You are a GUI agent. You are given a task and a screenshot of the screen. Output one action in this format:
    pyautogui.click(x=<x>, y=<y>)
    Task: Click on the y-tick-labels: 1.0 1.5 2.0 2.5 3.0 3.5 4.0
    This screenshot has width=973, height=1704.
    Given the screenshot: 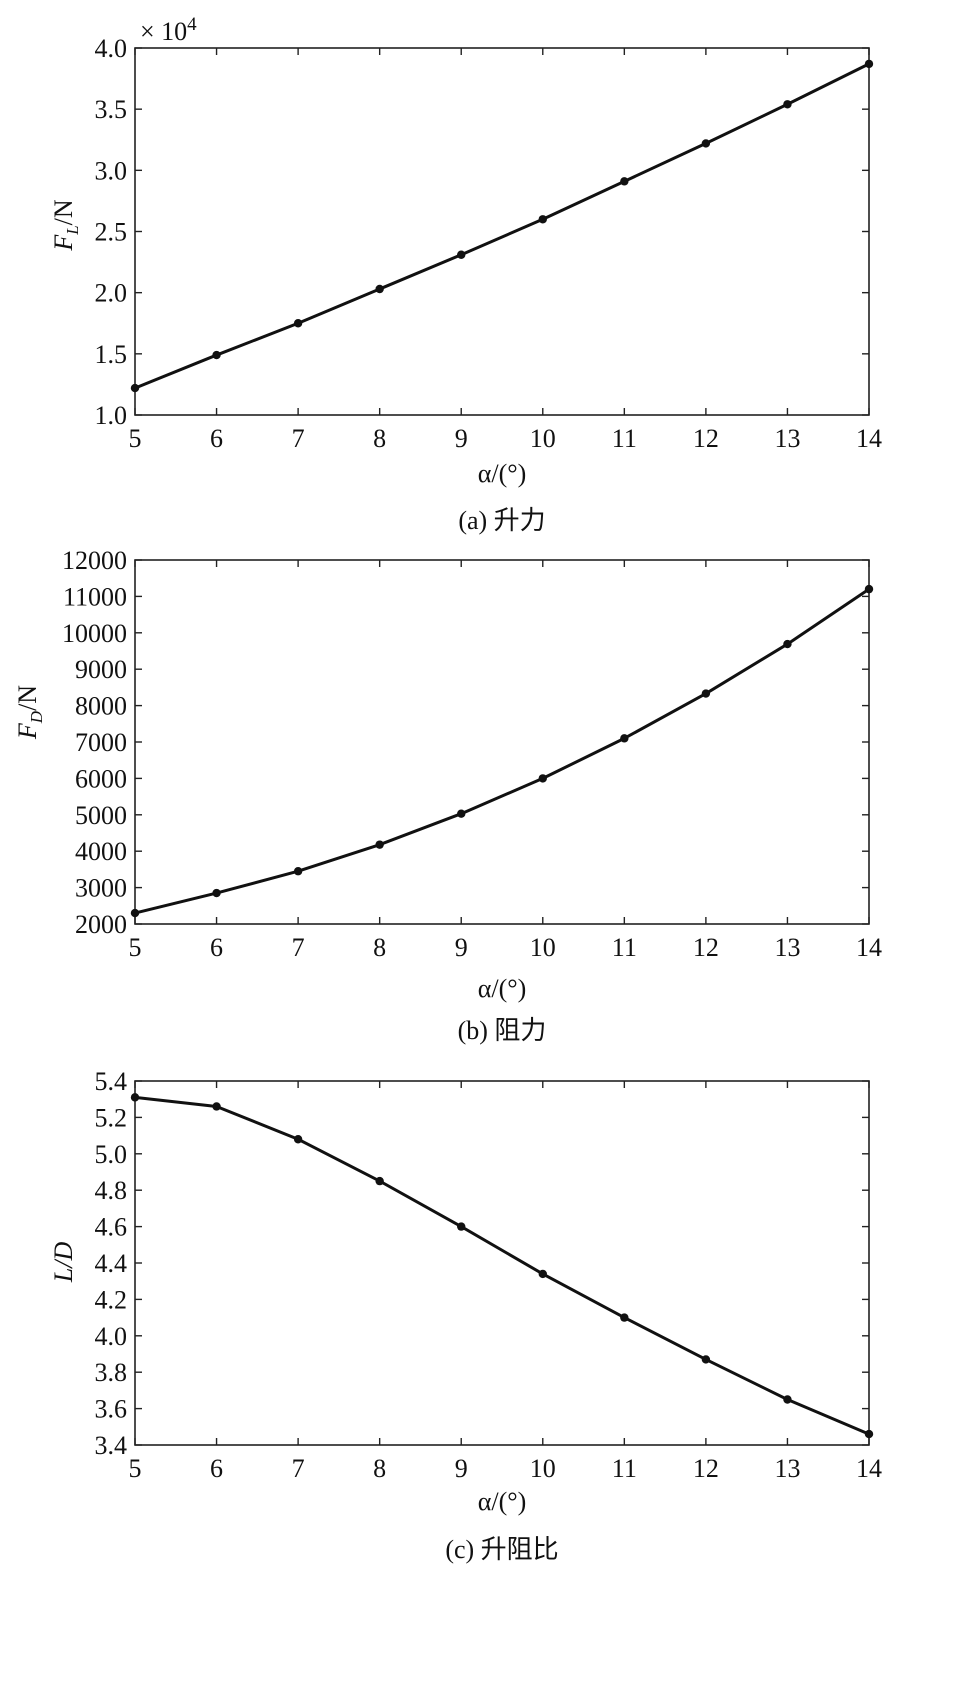 What is the action you would take?
    pyautogui.click(x=111, y=232)
    